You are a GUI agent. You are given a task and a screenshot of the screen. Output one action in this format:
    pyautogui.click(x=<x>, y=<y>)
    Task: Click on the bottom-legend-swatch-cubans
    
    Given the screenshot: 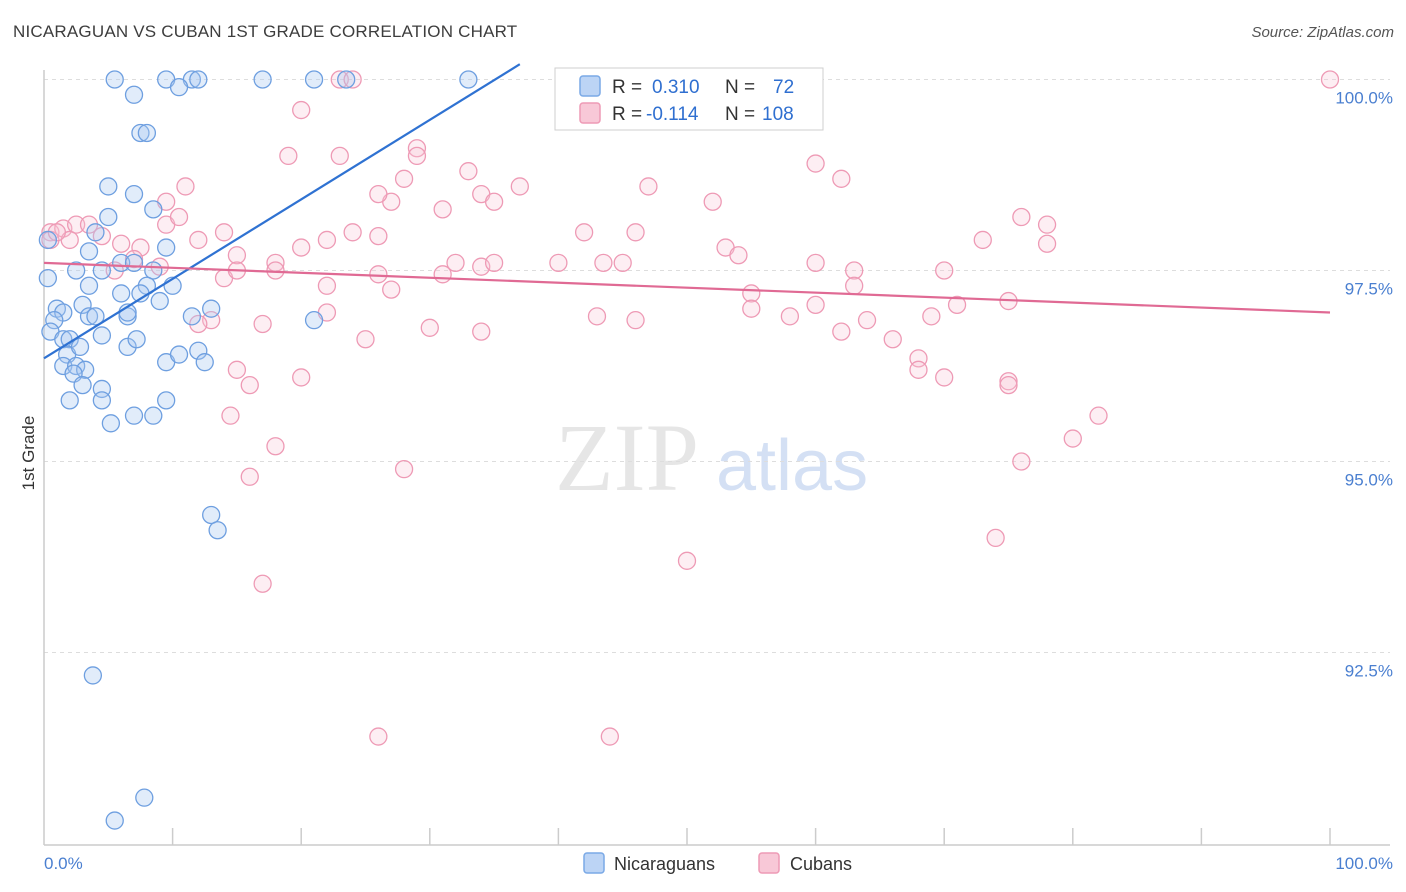 What is the action you would take?
    pyautogui.click(x=769, y=863)
    